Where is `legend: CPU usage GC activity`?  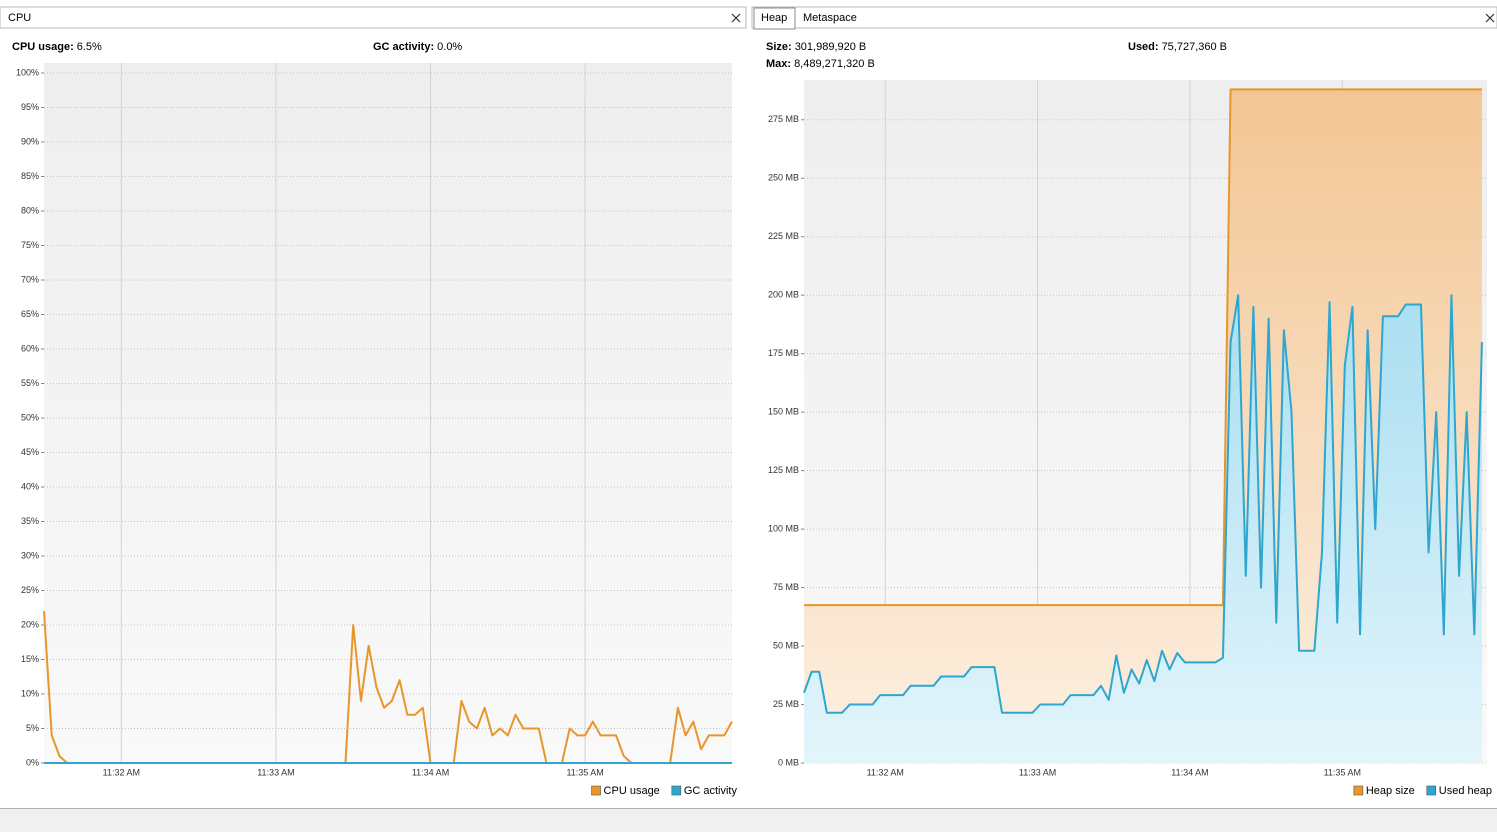
legend: CPU usage GC activity is located at coordinates (664, 791).